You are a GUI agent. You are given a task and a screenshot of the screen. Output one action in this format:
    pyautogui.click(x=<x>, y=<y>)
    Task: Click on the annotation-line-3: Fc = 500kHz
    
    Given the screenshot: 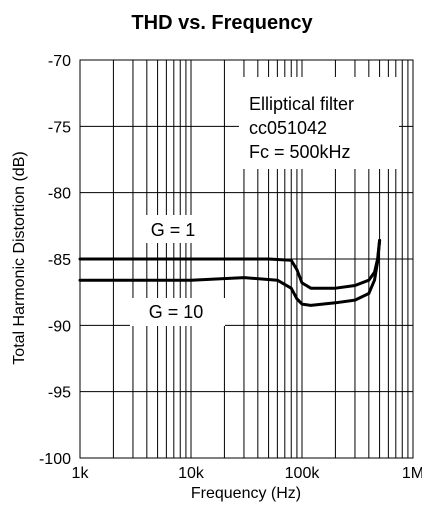 What is the action you would take?
    pyautogui.click(x=300, y=152)
    